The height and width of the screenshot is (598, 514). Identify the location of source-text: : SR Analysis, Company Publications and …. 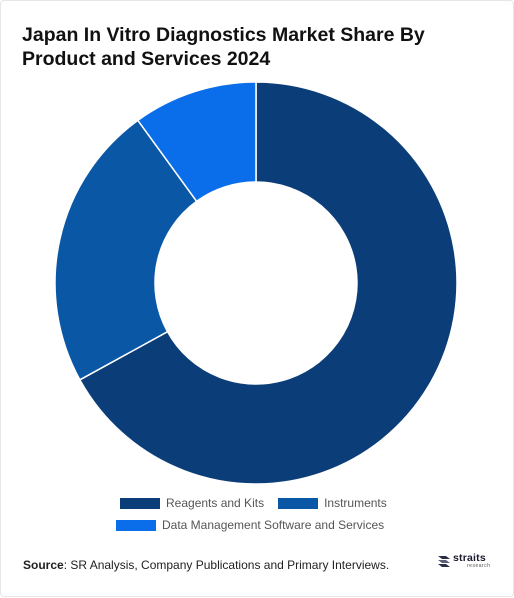
(226, 565).